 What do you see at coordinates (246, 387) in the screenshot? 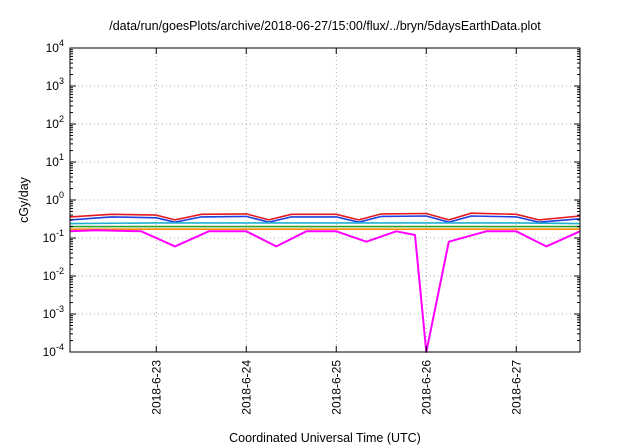
I see `x-tick-label: 2018-6-24` at bounding box center [246, 387].